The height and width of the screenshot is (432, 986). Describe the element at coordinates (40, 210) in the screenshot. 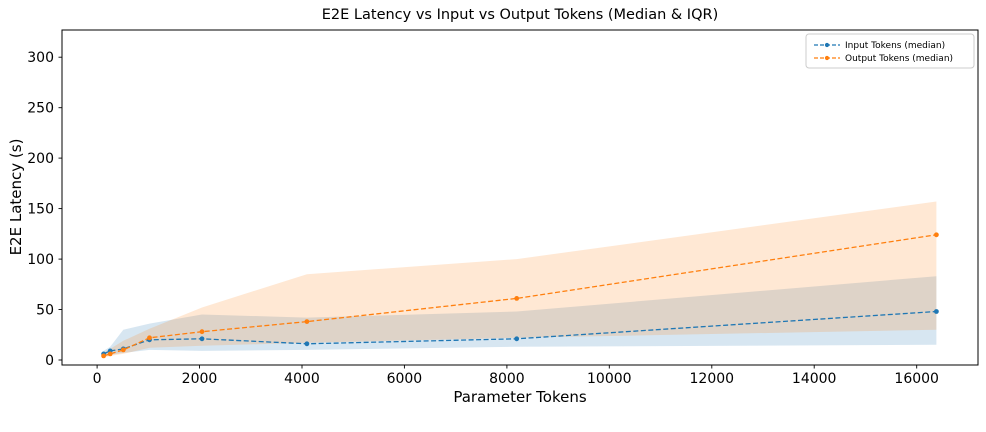

I see `svg-text: 150` at that location.